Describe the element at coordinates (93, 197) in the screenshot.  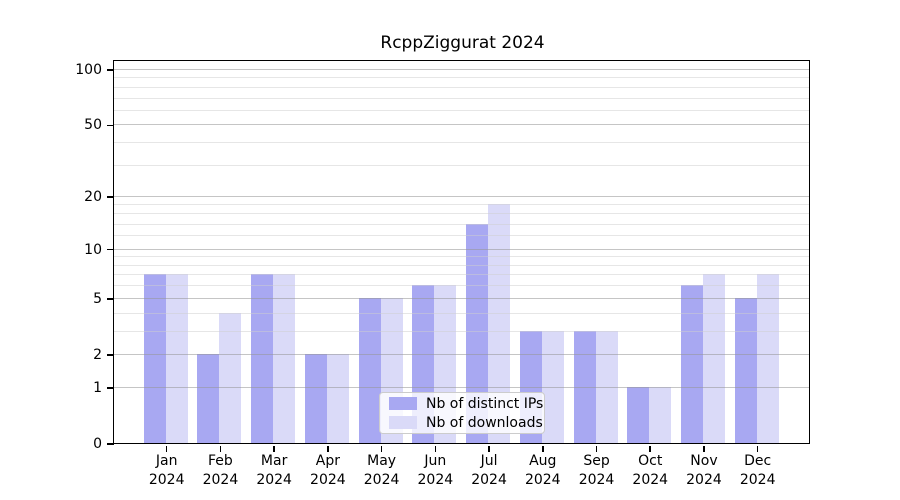
I see `ytick-label-20: 20` at that location.